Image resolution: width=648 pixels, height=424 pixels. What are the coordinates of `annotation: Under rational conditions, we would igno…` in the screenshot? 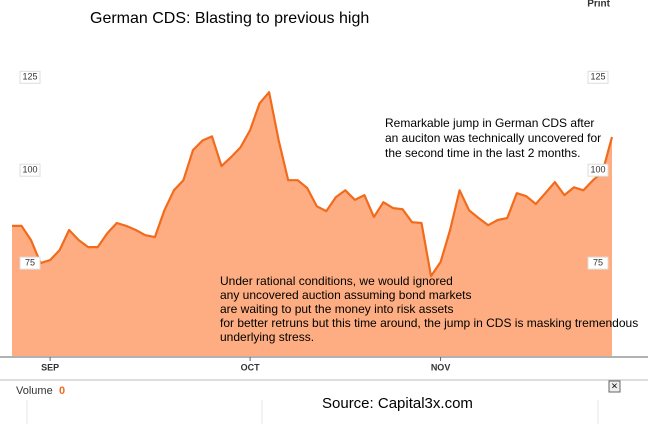 It's located at (429, 309).